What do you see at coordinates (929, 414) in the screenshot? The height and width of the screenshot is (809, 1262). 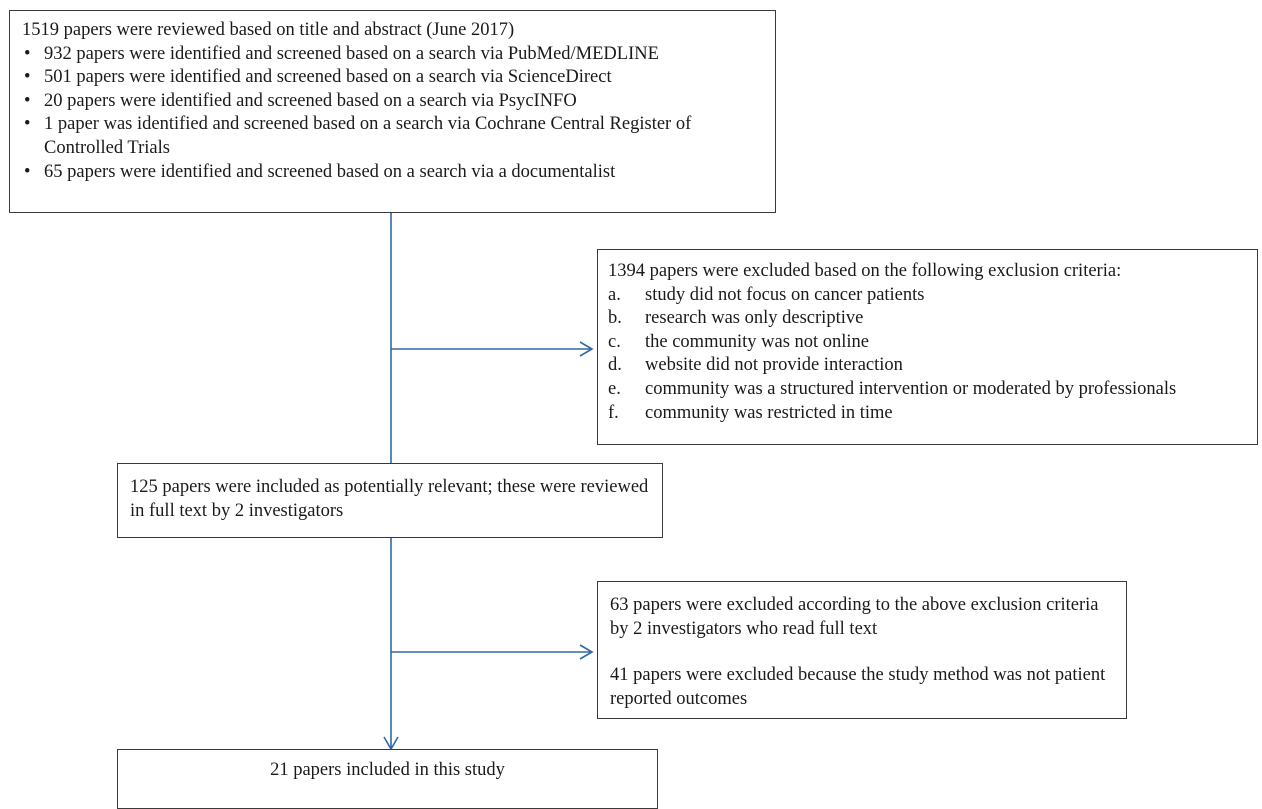 I see `exclusion-criterion: f. community was restricted in time` at bounding box center [929, 414].